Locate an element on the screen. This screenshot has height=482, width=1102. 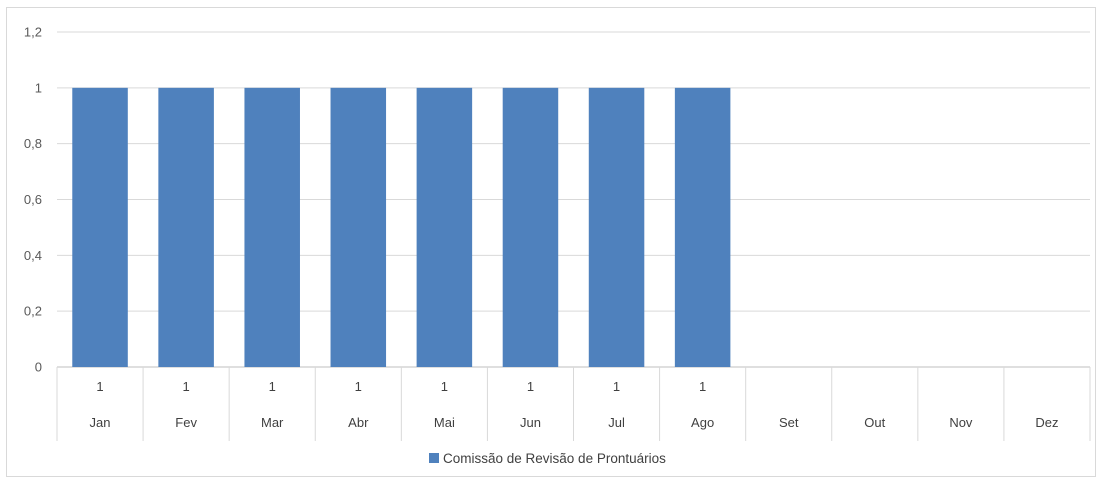
y-tick-label: 1 is located at coordinates (38, 87).